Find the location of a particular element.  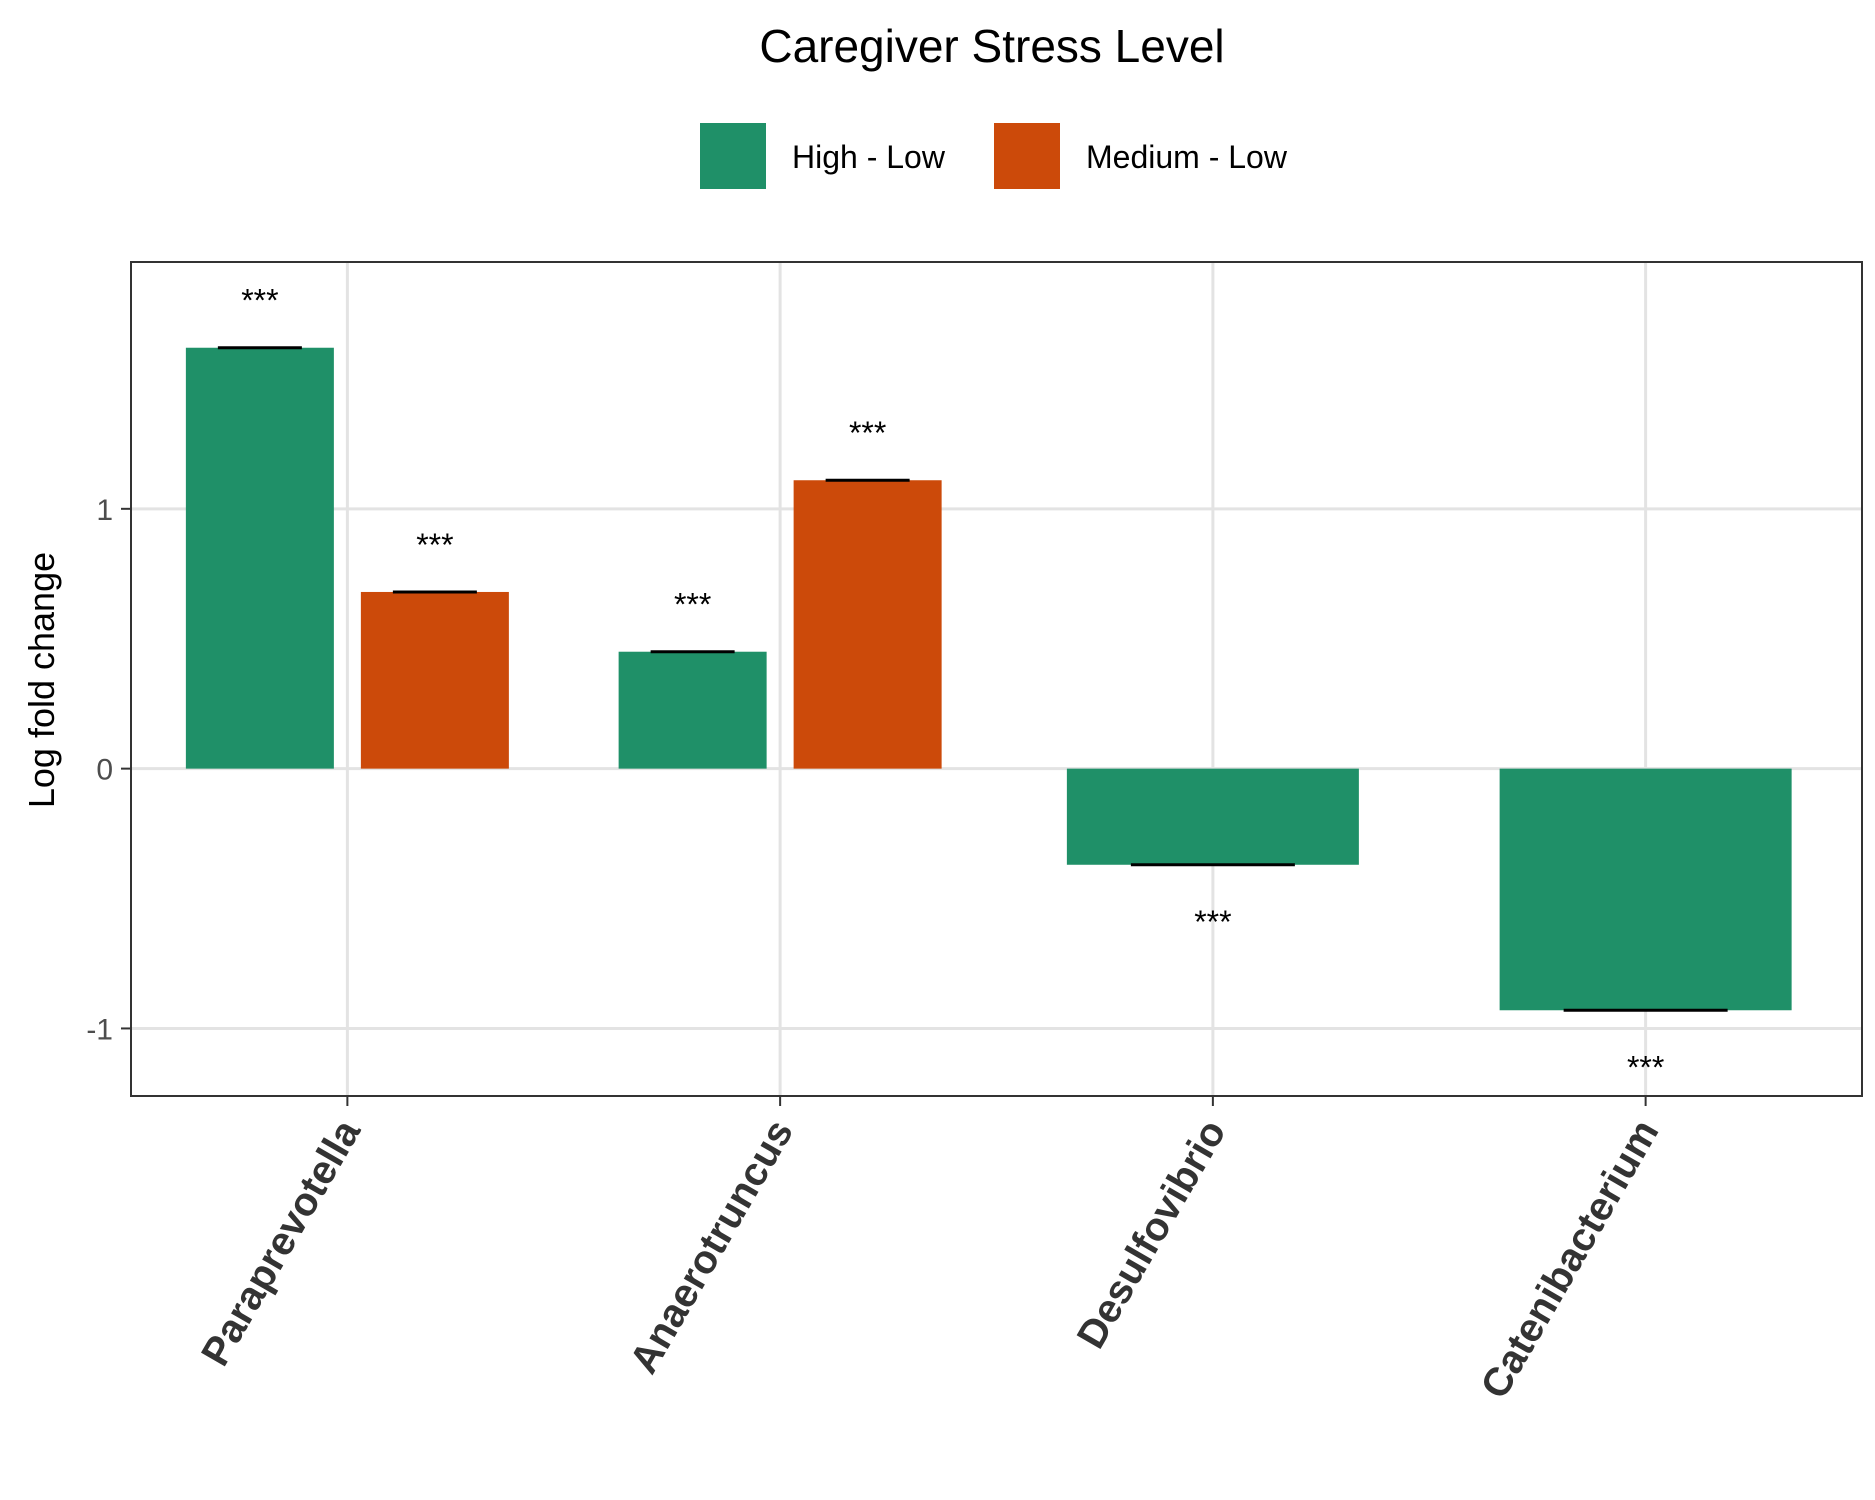

legend-label: High - Low is located at coordinates (869, 157).